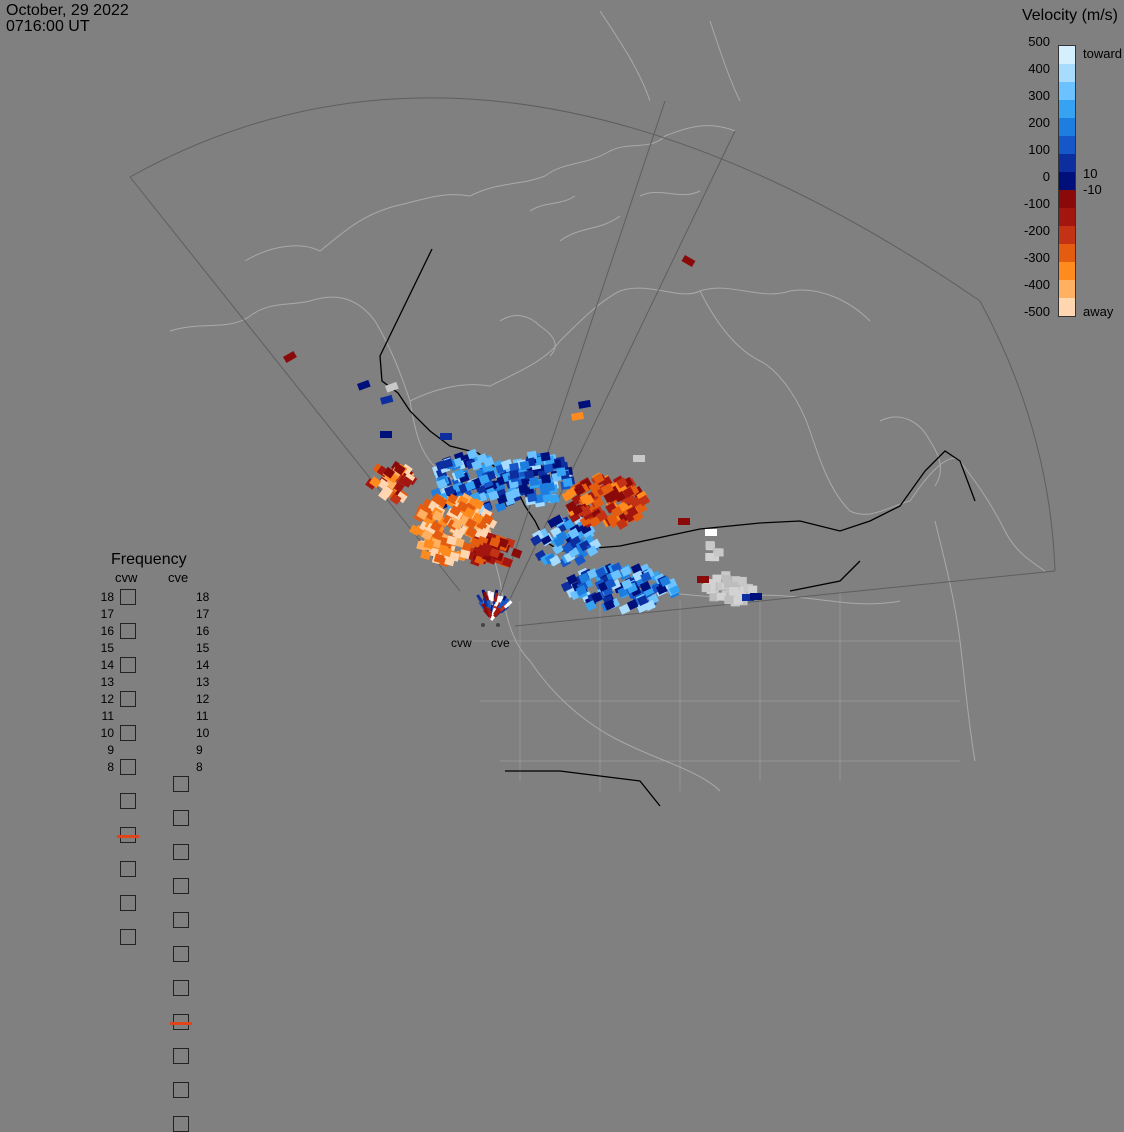 The width and height of the screenshot is (1124, 1132). I want to click on freq-col-label-cvw: cvw, so click(126, 577).